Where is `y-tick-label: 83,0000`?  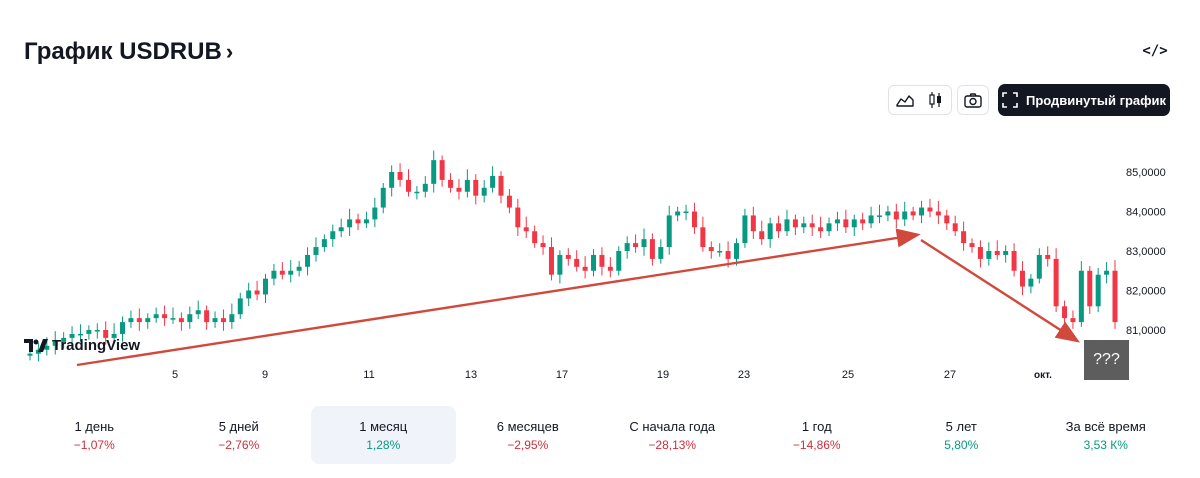 y-tick-label: 83,0000 is located at coordinates (1146, 252).